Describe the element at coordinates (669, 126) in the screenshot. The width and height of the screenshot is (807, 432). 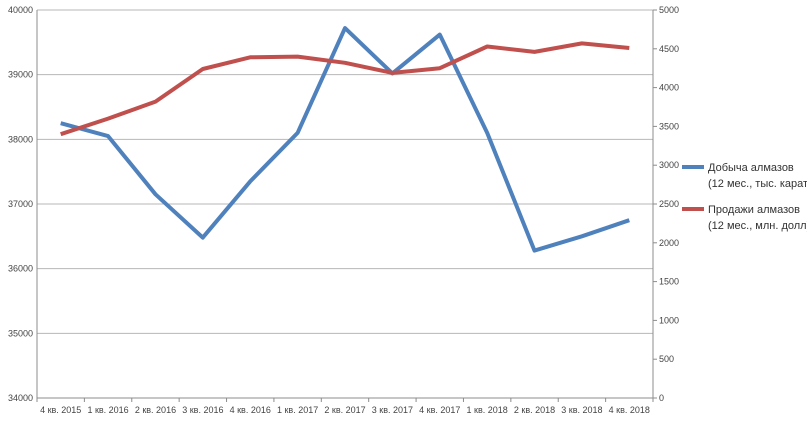
I see `right-axis-tick-label: 3500` at that location.